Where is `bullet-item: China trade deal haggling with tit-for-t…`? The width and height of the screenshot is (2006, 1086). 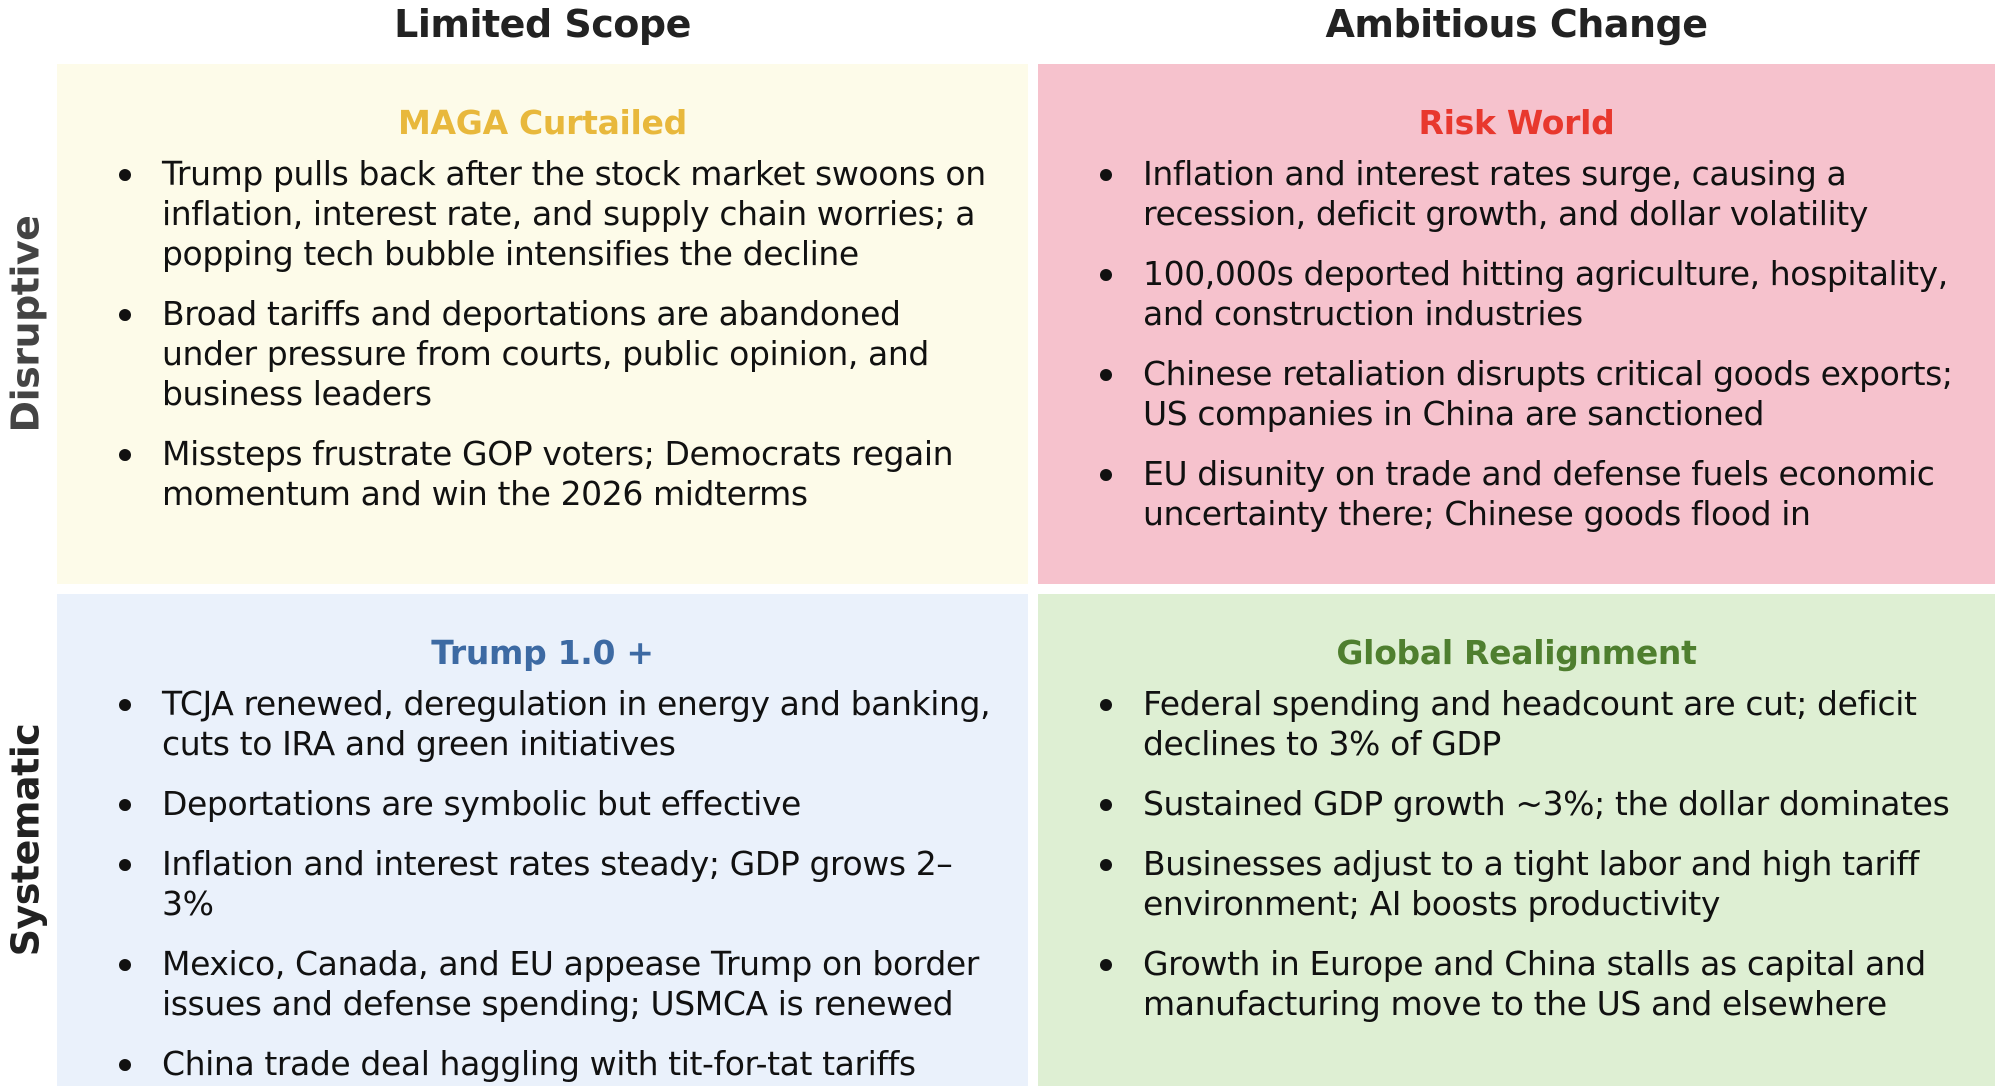
bullet-item: China trade deal haggling with tit-for-t… is located at coordinates (558, 1064).